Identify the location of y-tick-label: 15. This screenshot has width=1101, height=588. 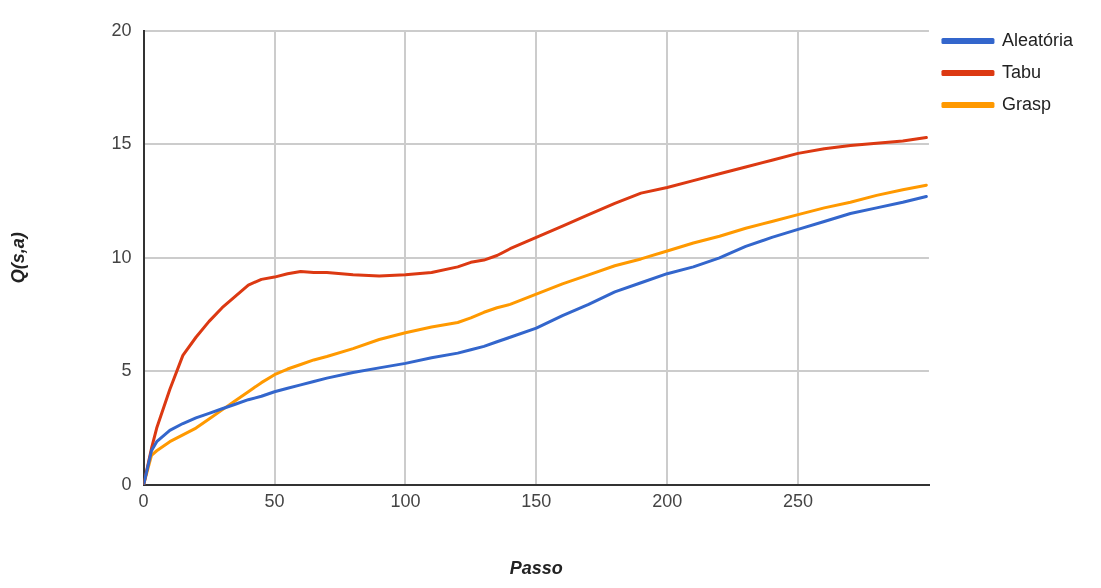
(121, 143).